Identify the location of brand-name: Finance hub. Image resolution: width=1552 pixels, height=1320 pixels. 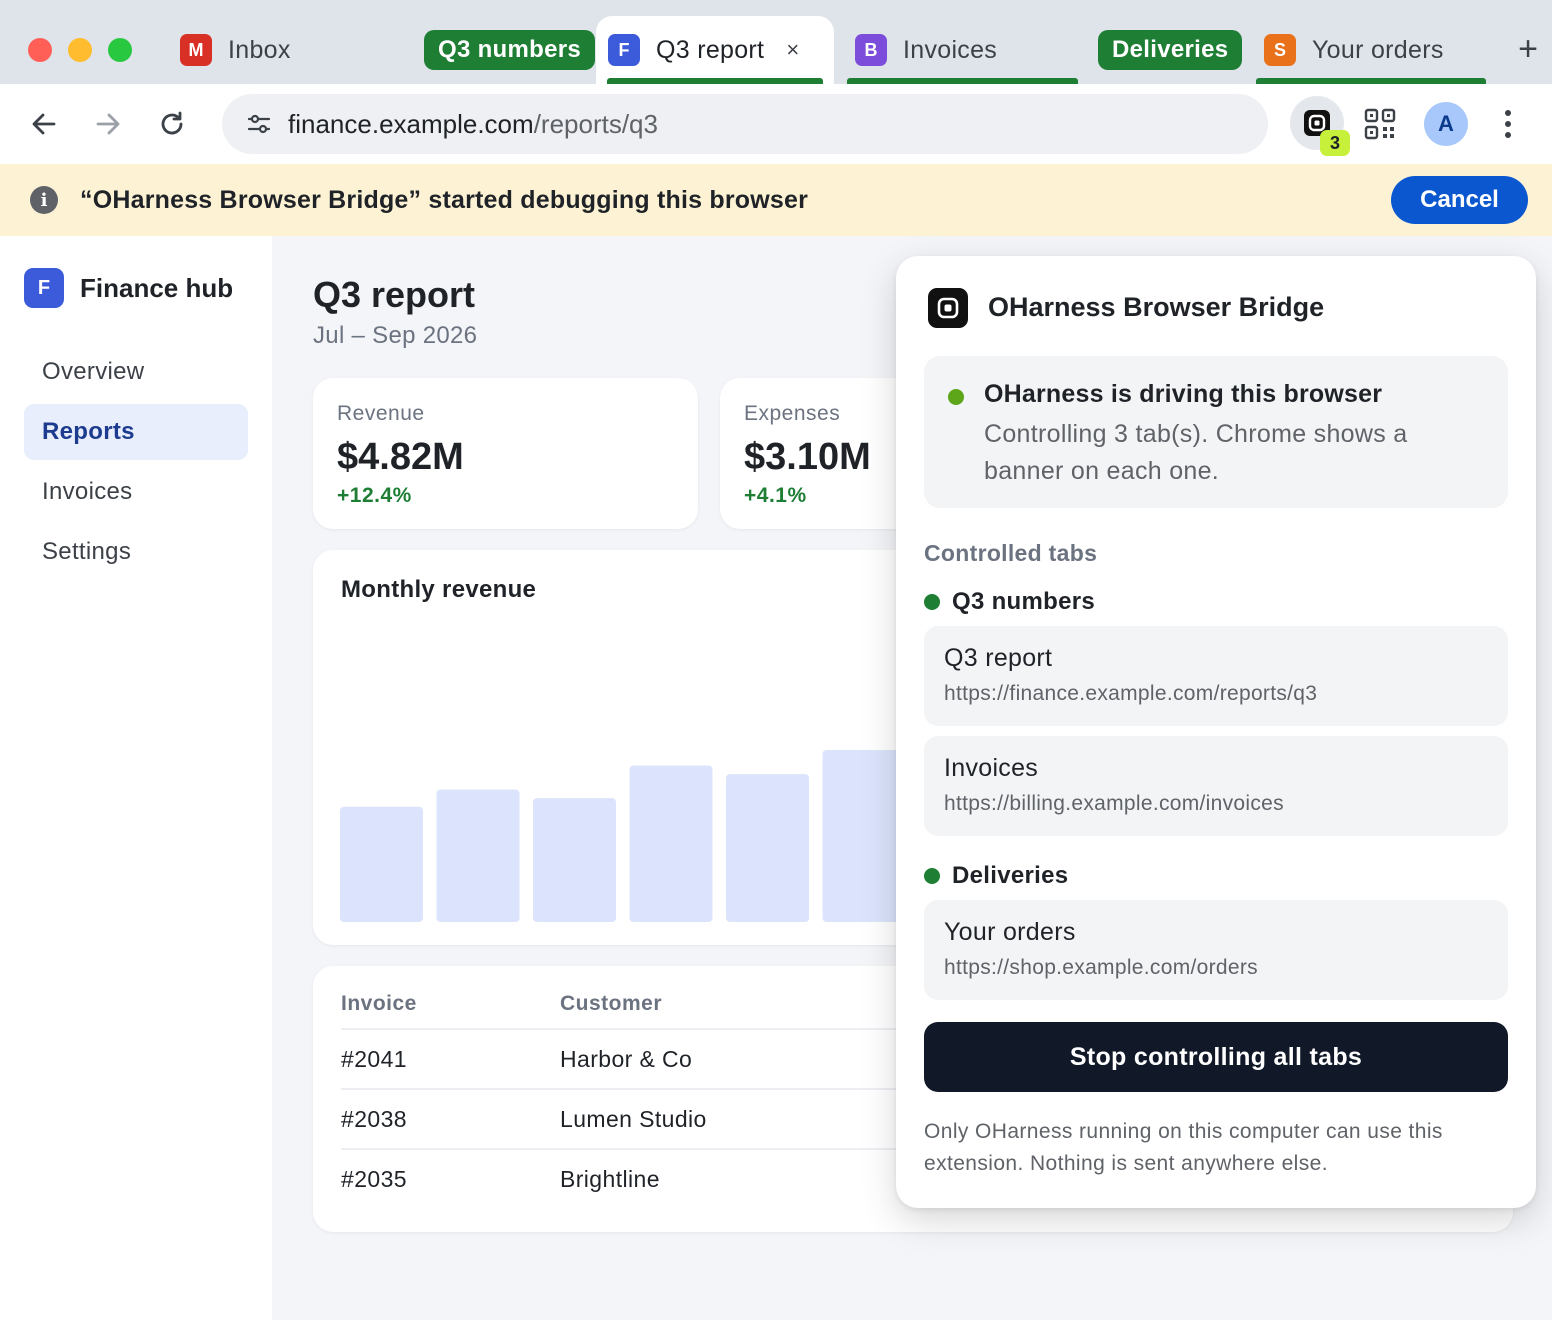
(157, 287).